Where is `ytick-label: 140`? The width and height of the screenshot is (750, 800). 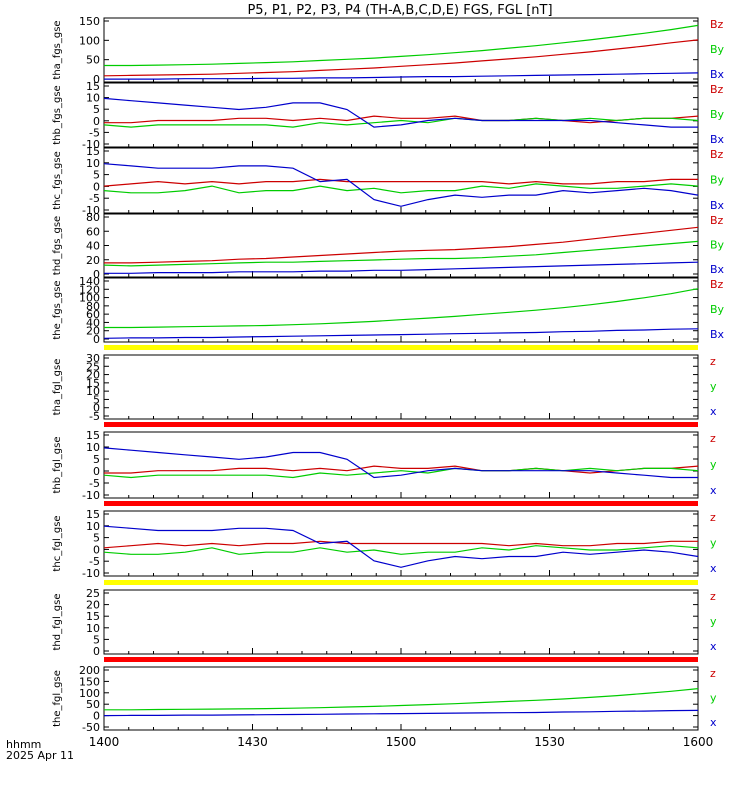
ytick-label: 140 is located at coordinates (89, 281).